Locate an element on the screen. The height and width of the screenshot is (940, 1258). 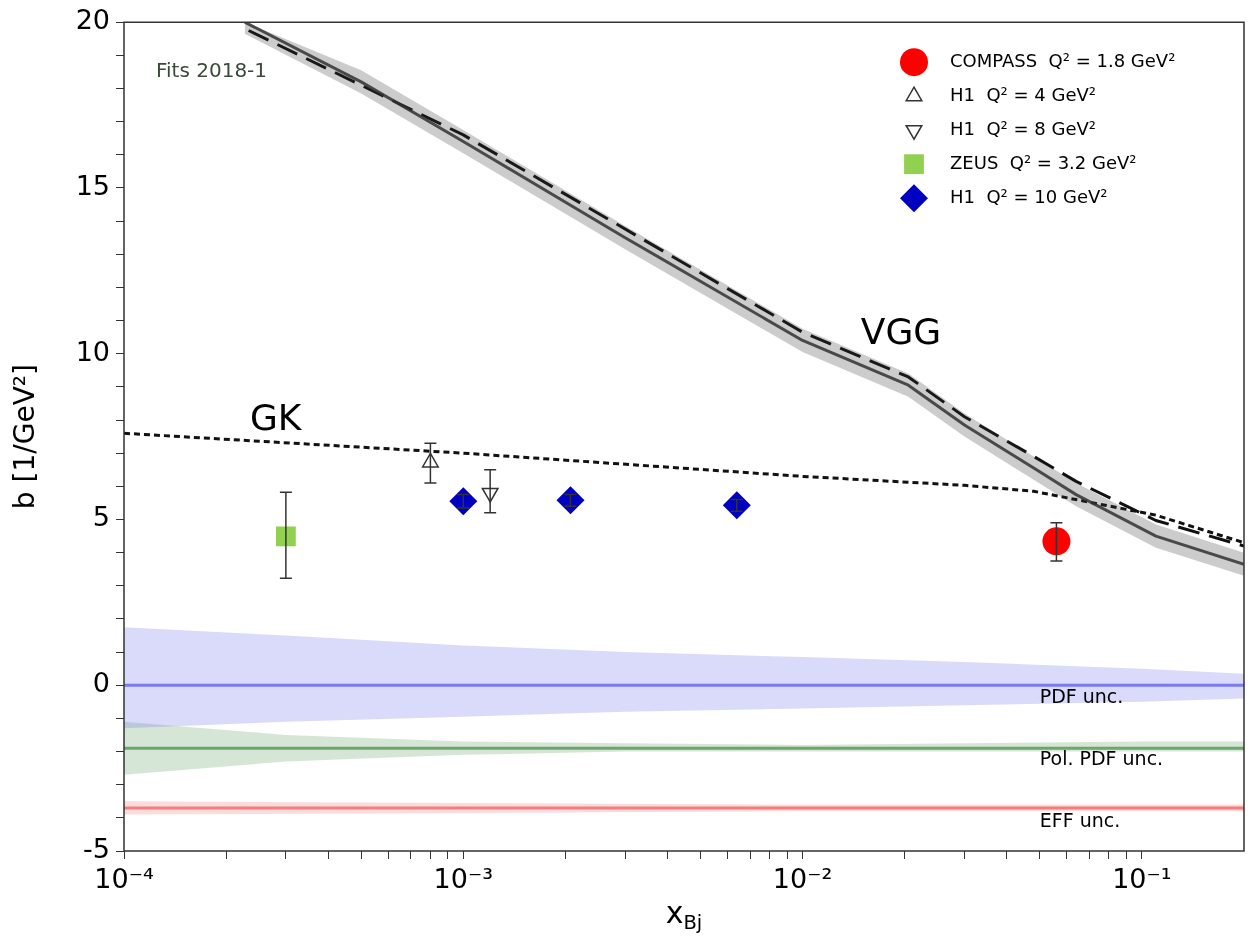
legend-label: H1 Q² = 8 GeV² is located at coordinates (1023, 128).